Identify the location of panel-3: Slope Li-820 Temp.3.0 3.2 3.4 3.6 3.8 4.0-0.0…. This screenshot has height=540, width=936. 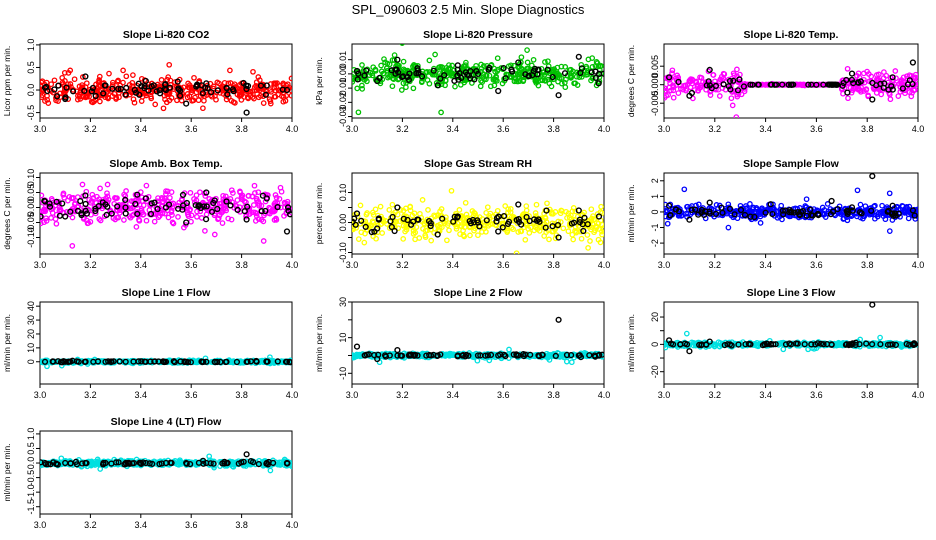
(775, 81).